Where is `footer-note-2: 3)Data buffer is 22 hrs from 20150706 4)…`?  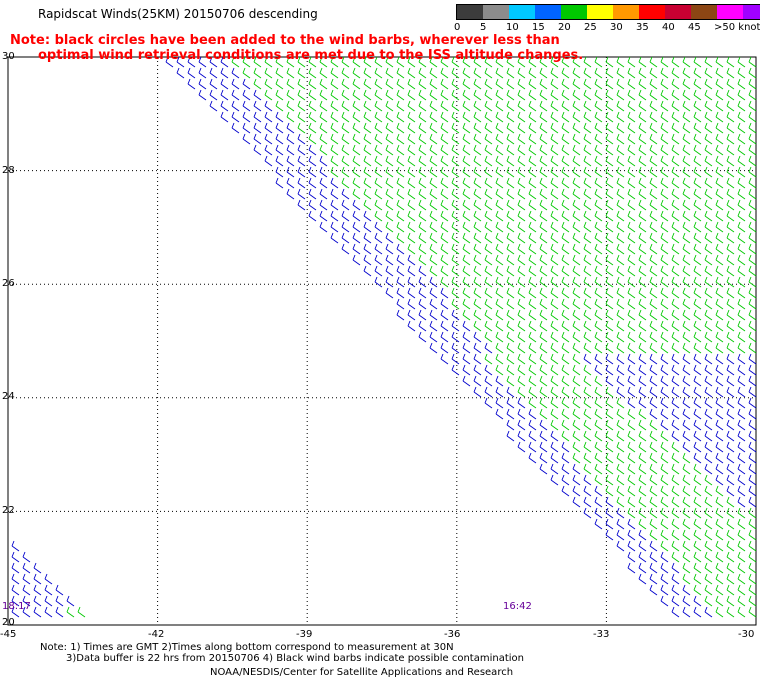 footer-note-2: 3)Data buffer is 22 hrs from 20150706 4)… is located at coordinates (295, 658).